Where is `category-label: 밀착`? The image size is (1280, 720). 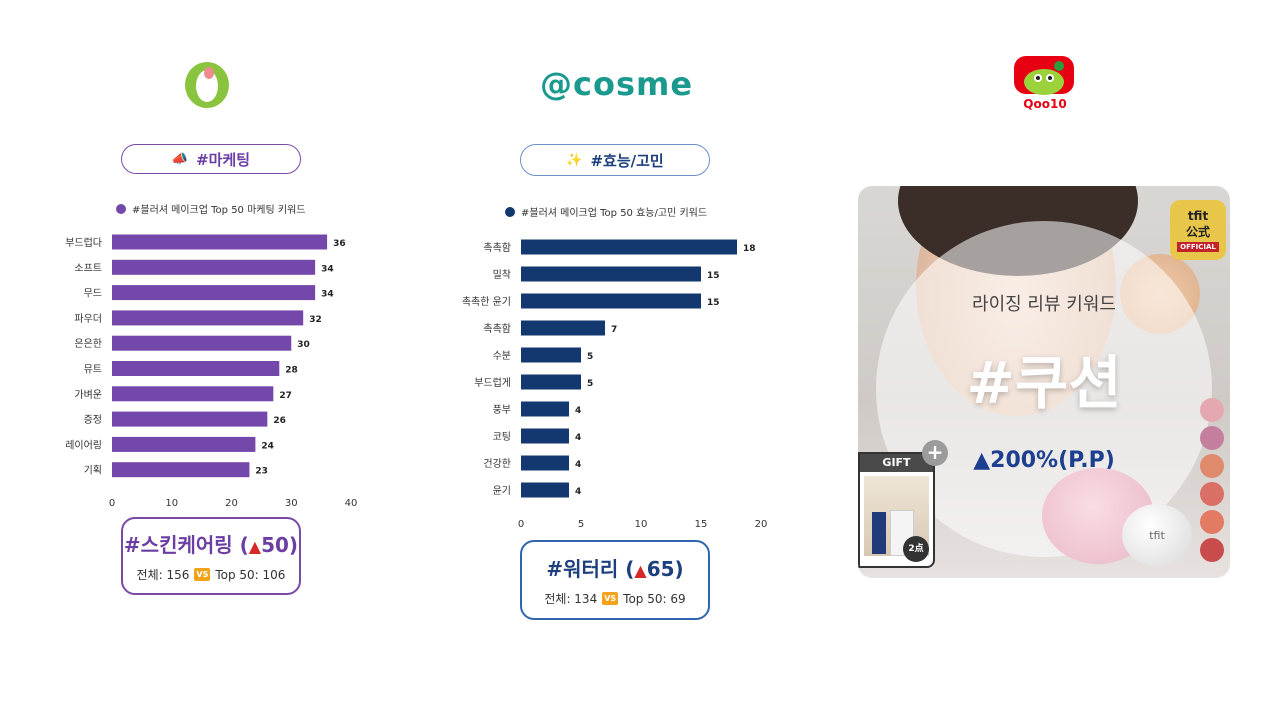
category-label: 밀착 is located at coordinates (502, 275).